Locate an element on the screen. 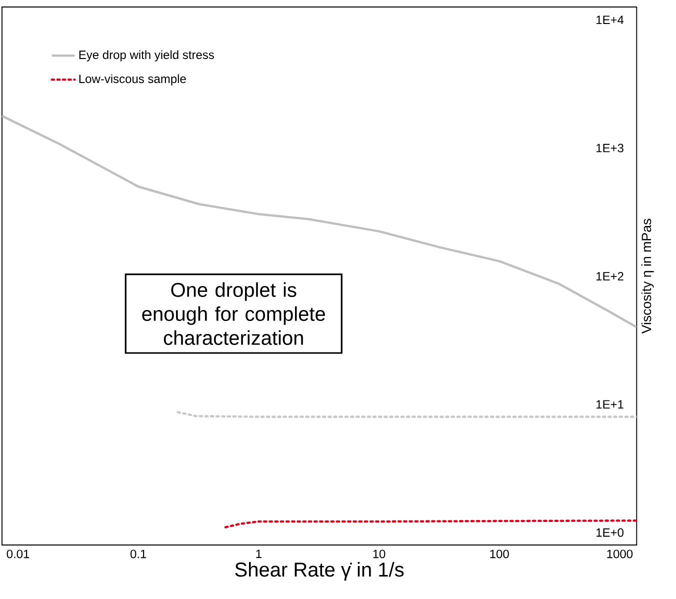 The image size is (676, 599). y-tick-label: 1E+0 is located at coordinates (610, 532).